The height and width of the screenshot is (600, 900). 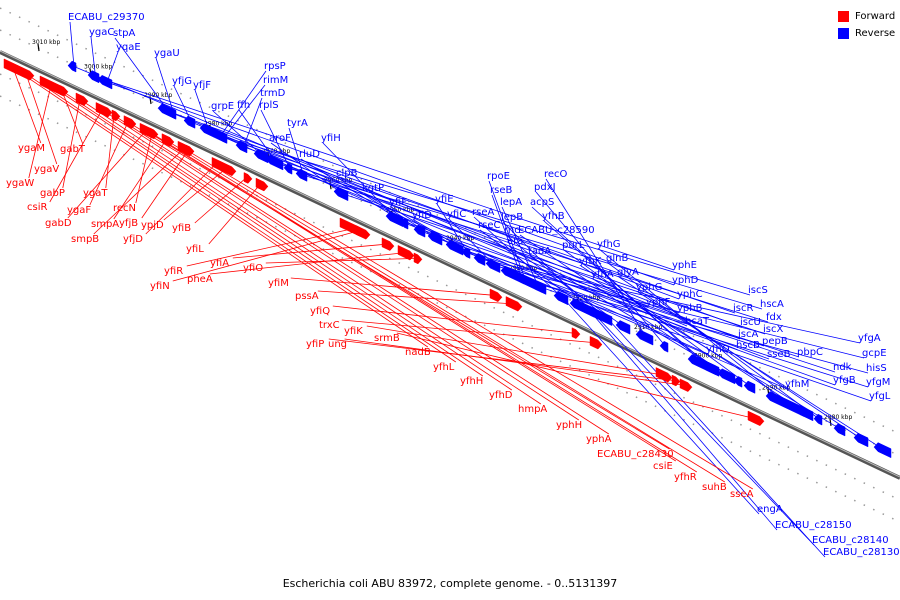 What do you see at coordinates (810, 352) in the screenshot?
I see `reverse-gene-label: pbpC` at bounding box center [810, 352].